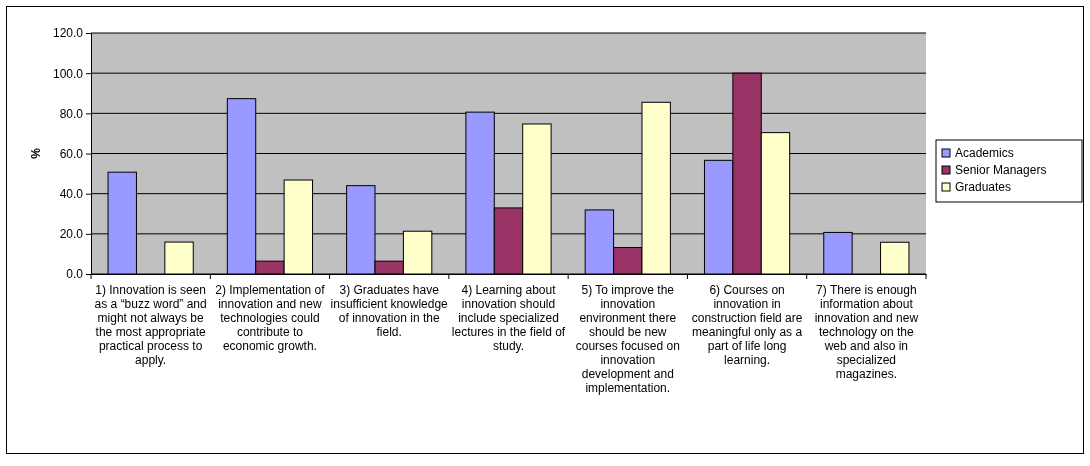 The width and height of the screenshot is (1090, 466). I want to click on x-tick-label: 4) Learning about innovation should include specialized lectures in the field of study., so click(508, 318).